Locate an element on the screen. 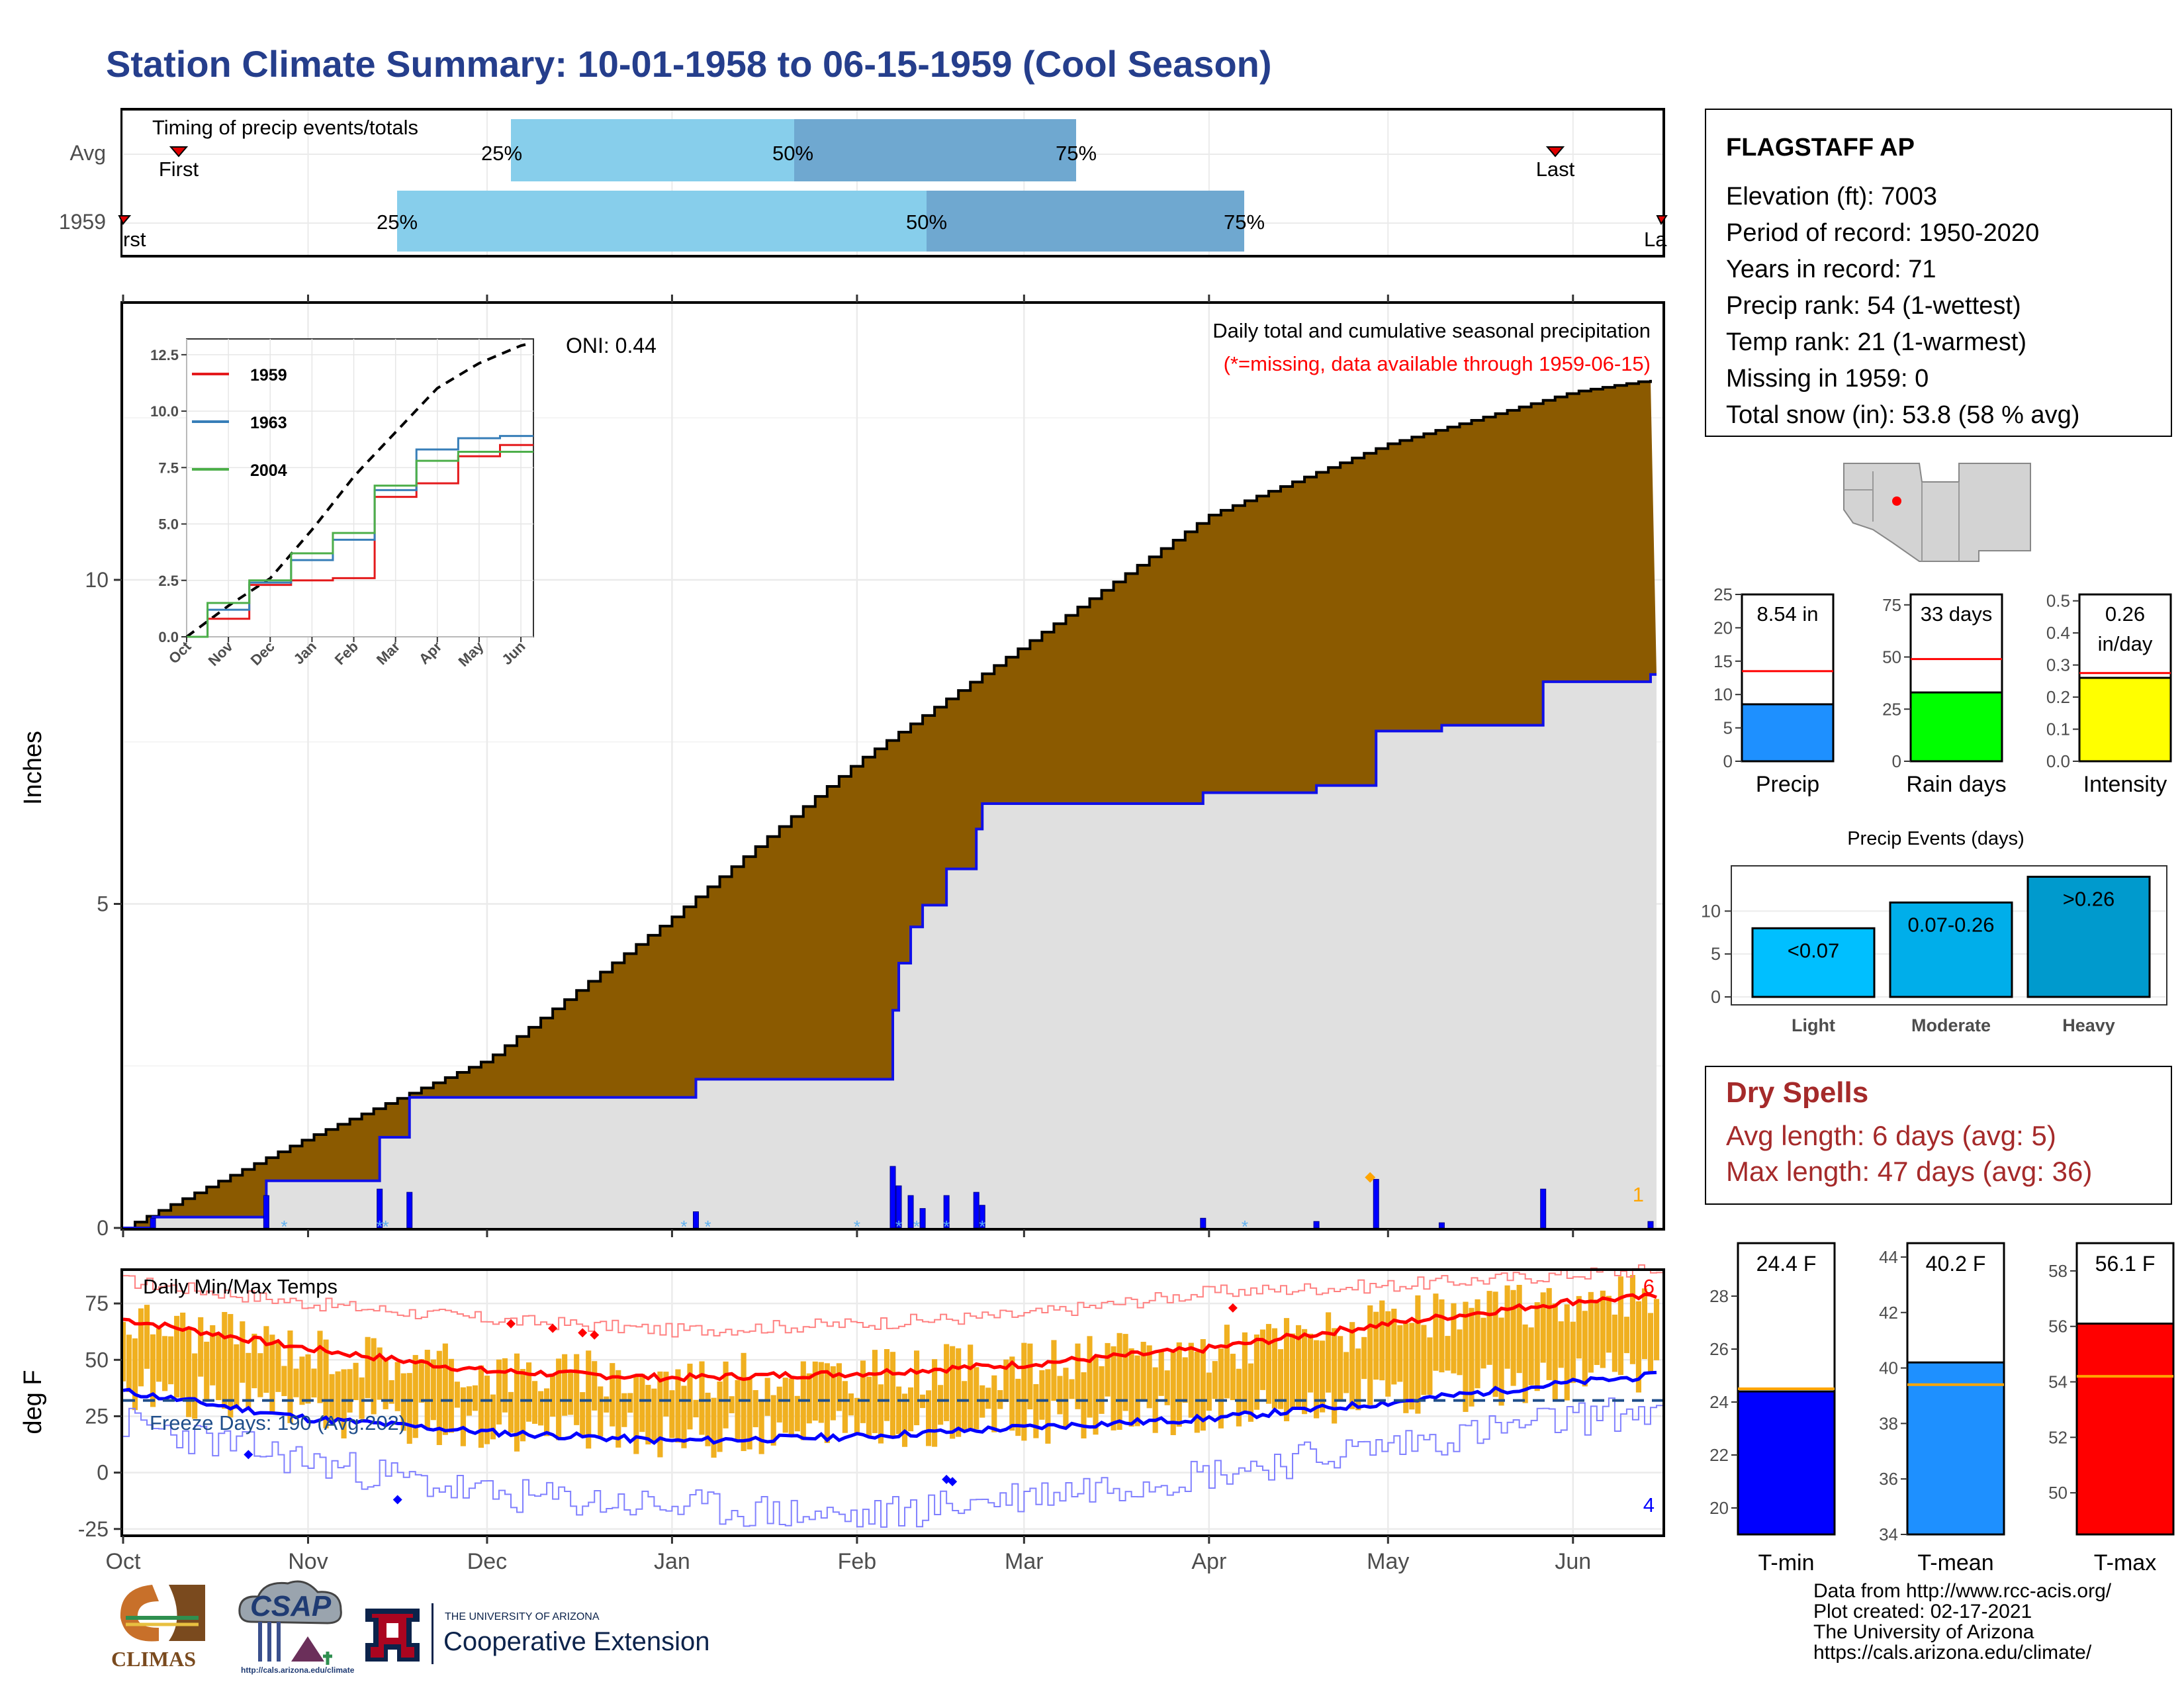 Image resolution: width=2184 pixels, height=1688 pixels. station-name: FLAGSTAFF AP is located at coordinates (1820, 148).